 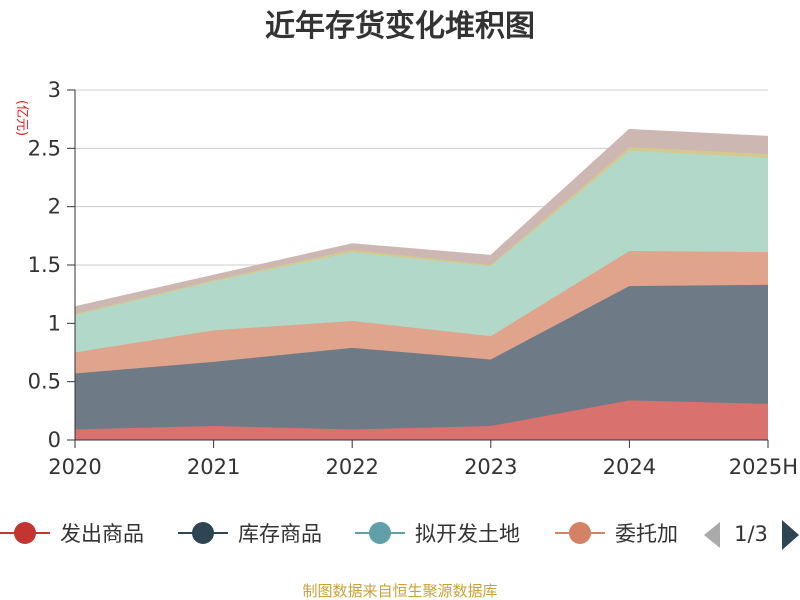 I want to click on legend-item: 委托加, so click(x=616, y=534).